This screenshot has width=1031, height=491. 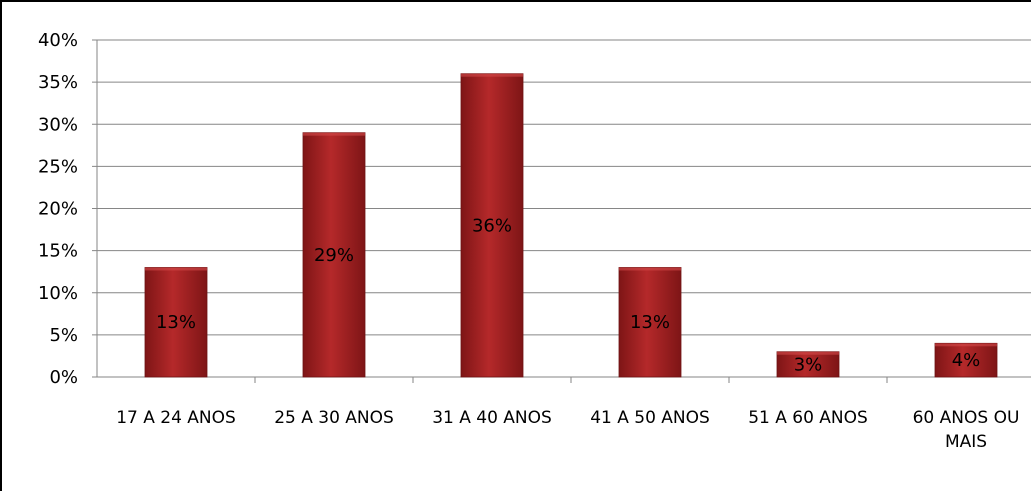 What do you see at coordinates (808, 418) in the screenshot?
I see `x-tick-label: 51 A 60 ANOS` at bounding box center [808, 418].